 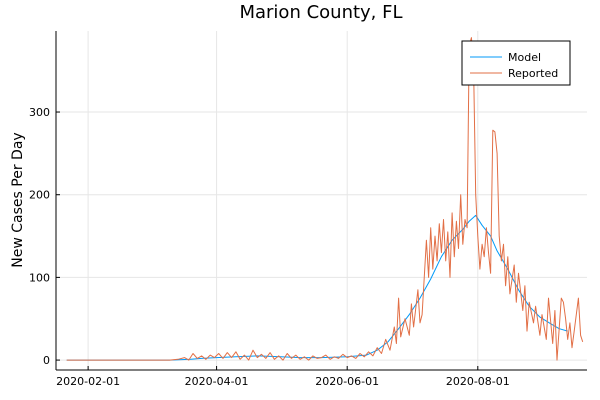 What do you see at coordinates (514, 65) in the screenshot?
I see `legend-items: Model Reported` at bounding box center [514, 65].